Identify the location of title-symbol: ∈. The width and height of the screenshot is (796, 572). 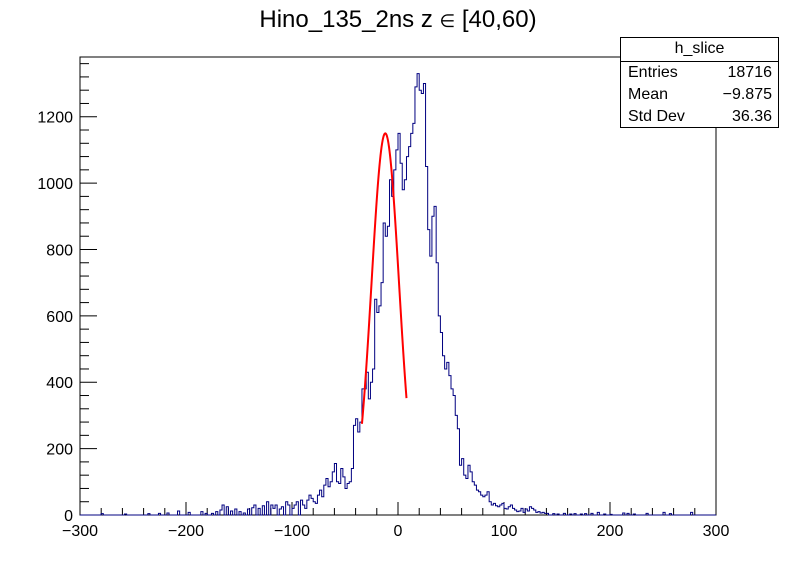
(447, 21).